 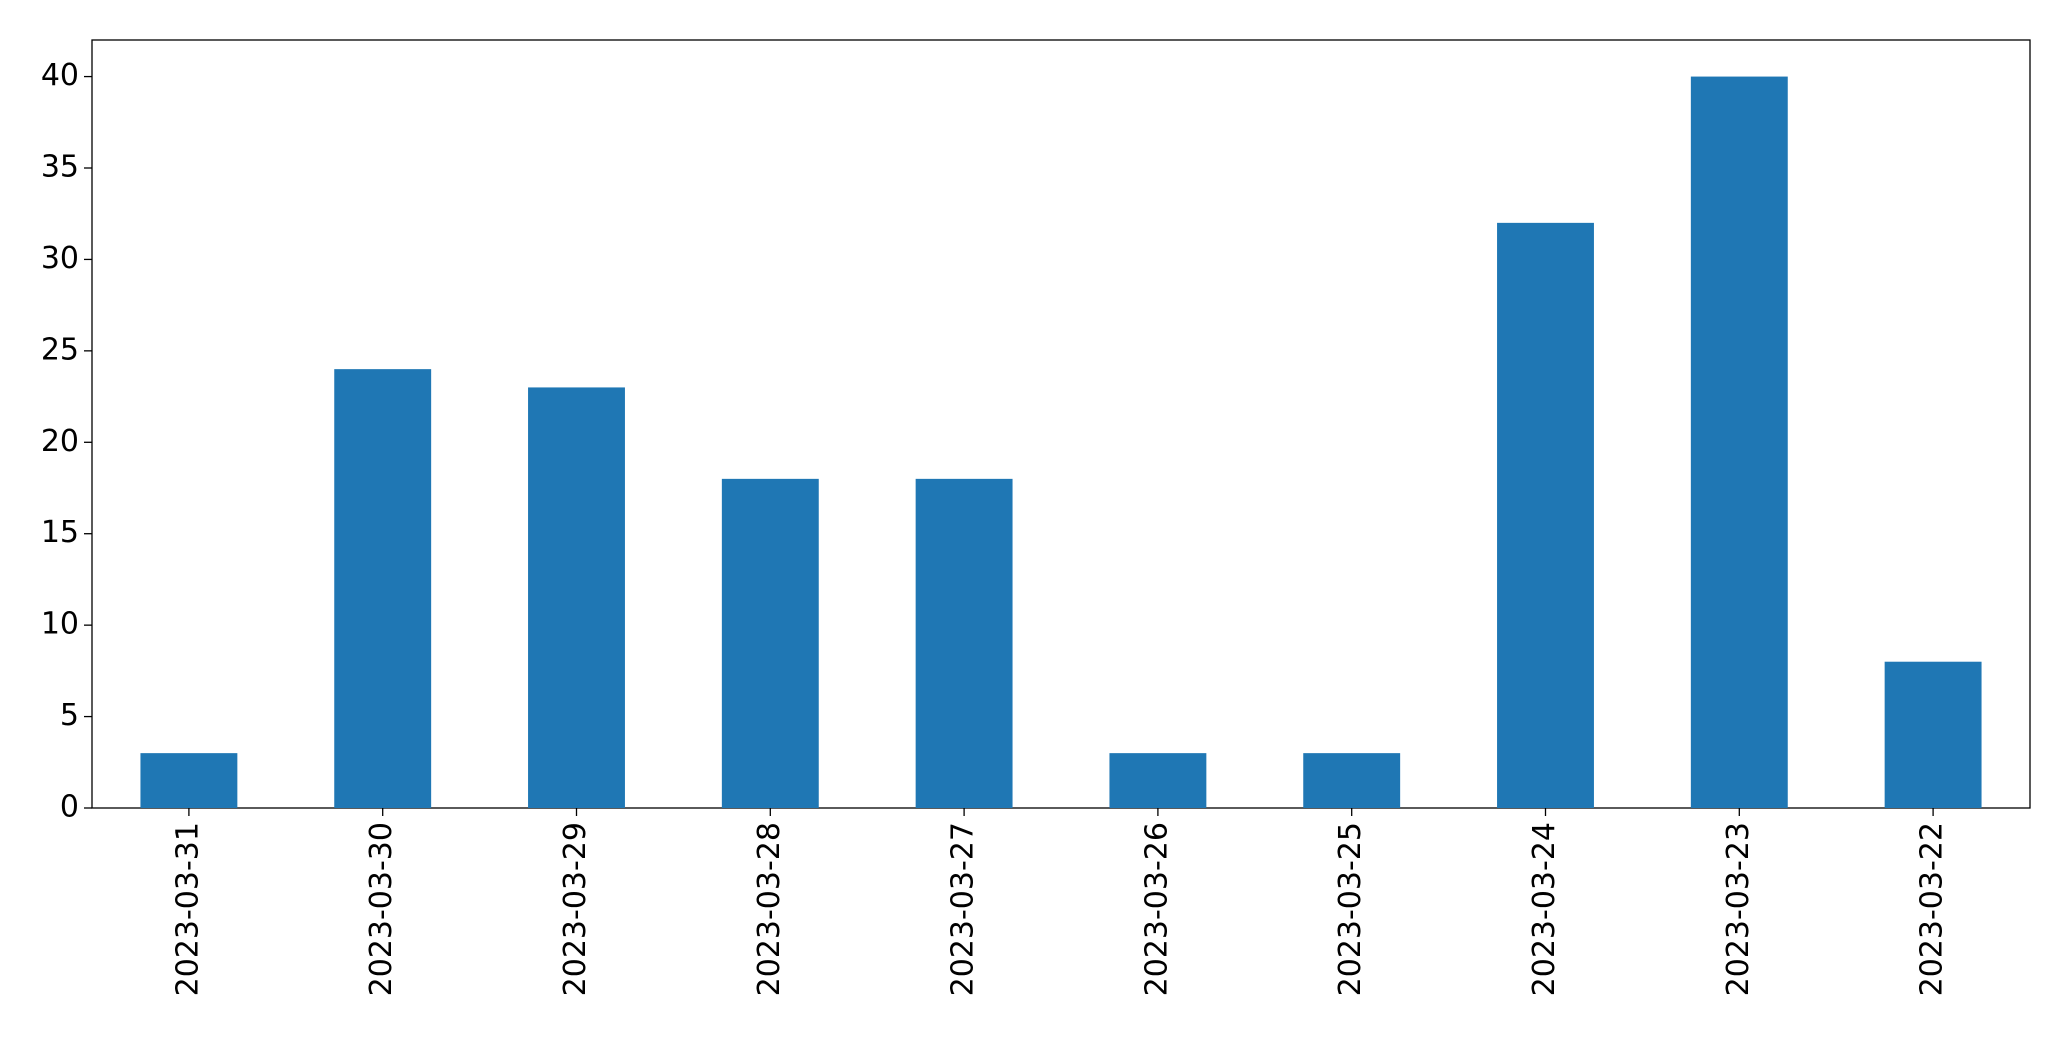 What do you see at coordinates (60, 624) in the screenshot?
I see `y-tick-label: 10` at bounding box center [60, 624].